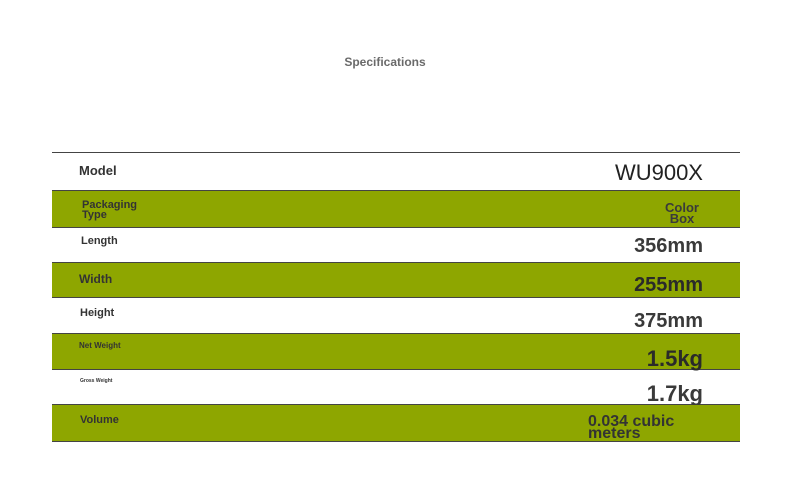 The width and height of the screenshot is (790, 480). Describe the element at coordinates (658, 172) in the screenshot. I see `value: WU900X` at that location.